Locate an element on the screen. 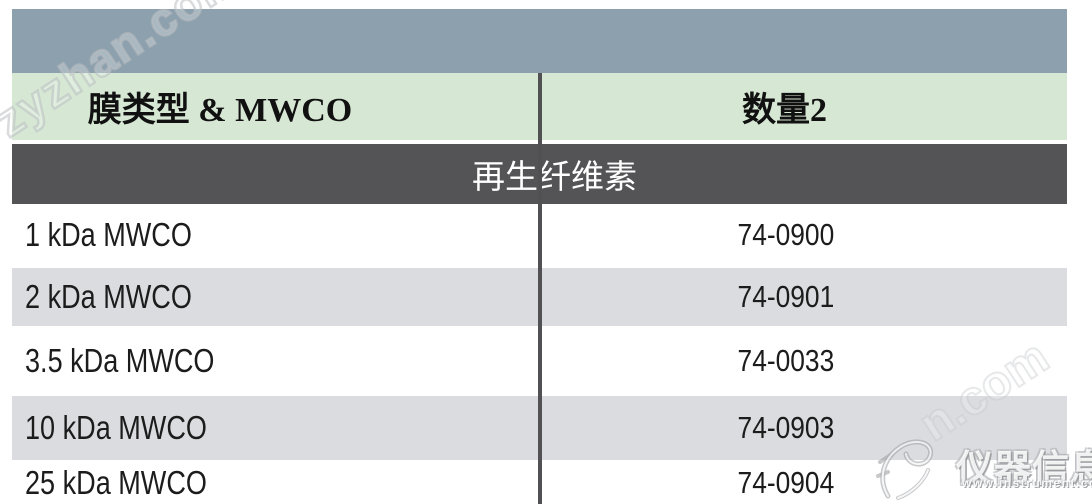 This screenshot has height=504, width=1092. table-row: 1 kDa MWCO 74-0900 is located at coordinates (539, 235).